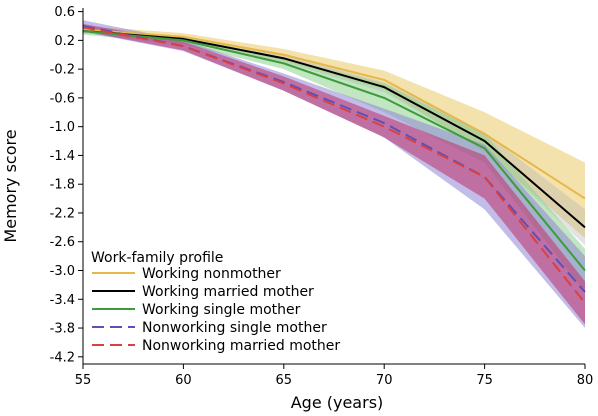 This screenshot has width=598, height=416. What do you see at coordinates (62, 156) in the screenshot?
I see `y-tick-label: -1.4` at bounding box center [62, 156].